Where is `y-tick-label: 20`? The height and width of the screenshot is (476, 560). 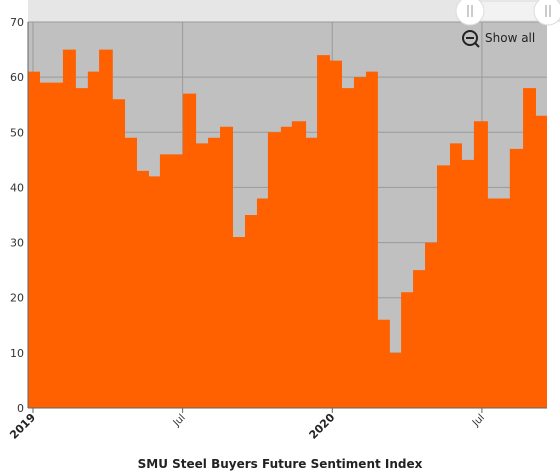 y-tick-label: 20 is located at coordinates (17, 298).